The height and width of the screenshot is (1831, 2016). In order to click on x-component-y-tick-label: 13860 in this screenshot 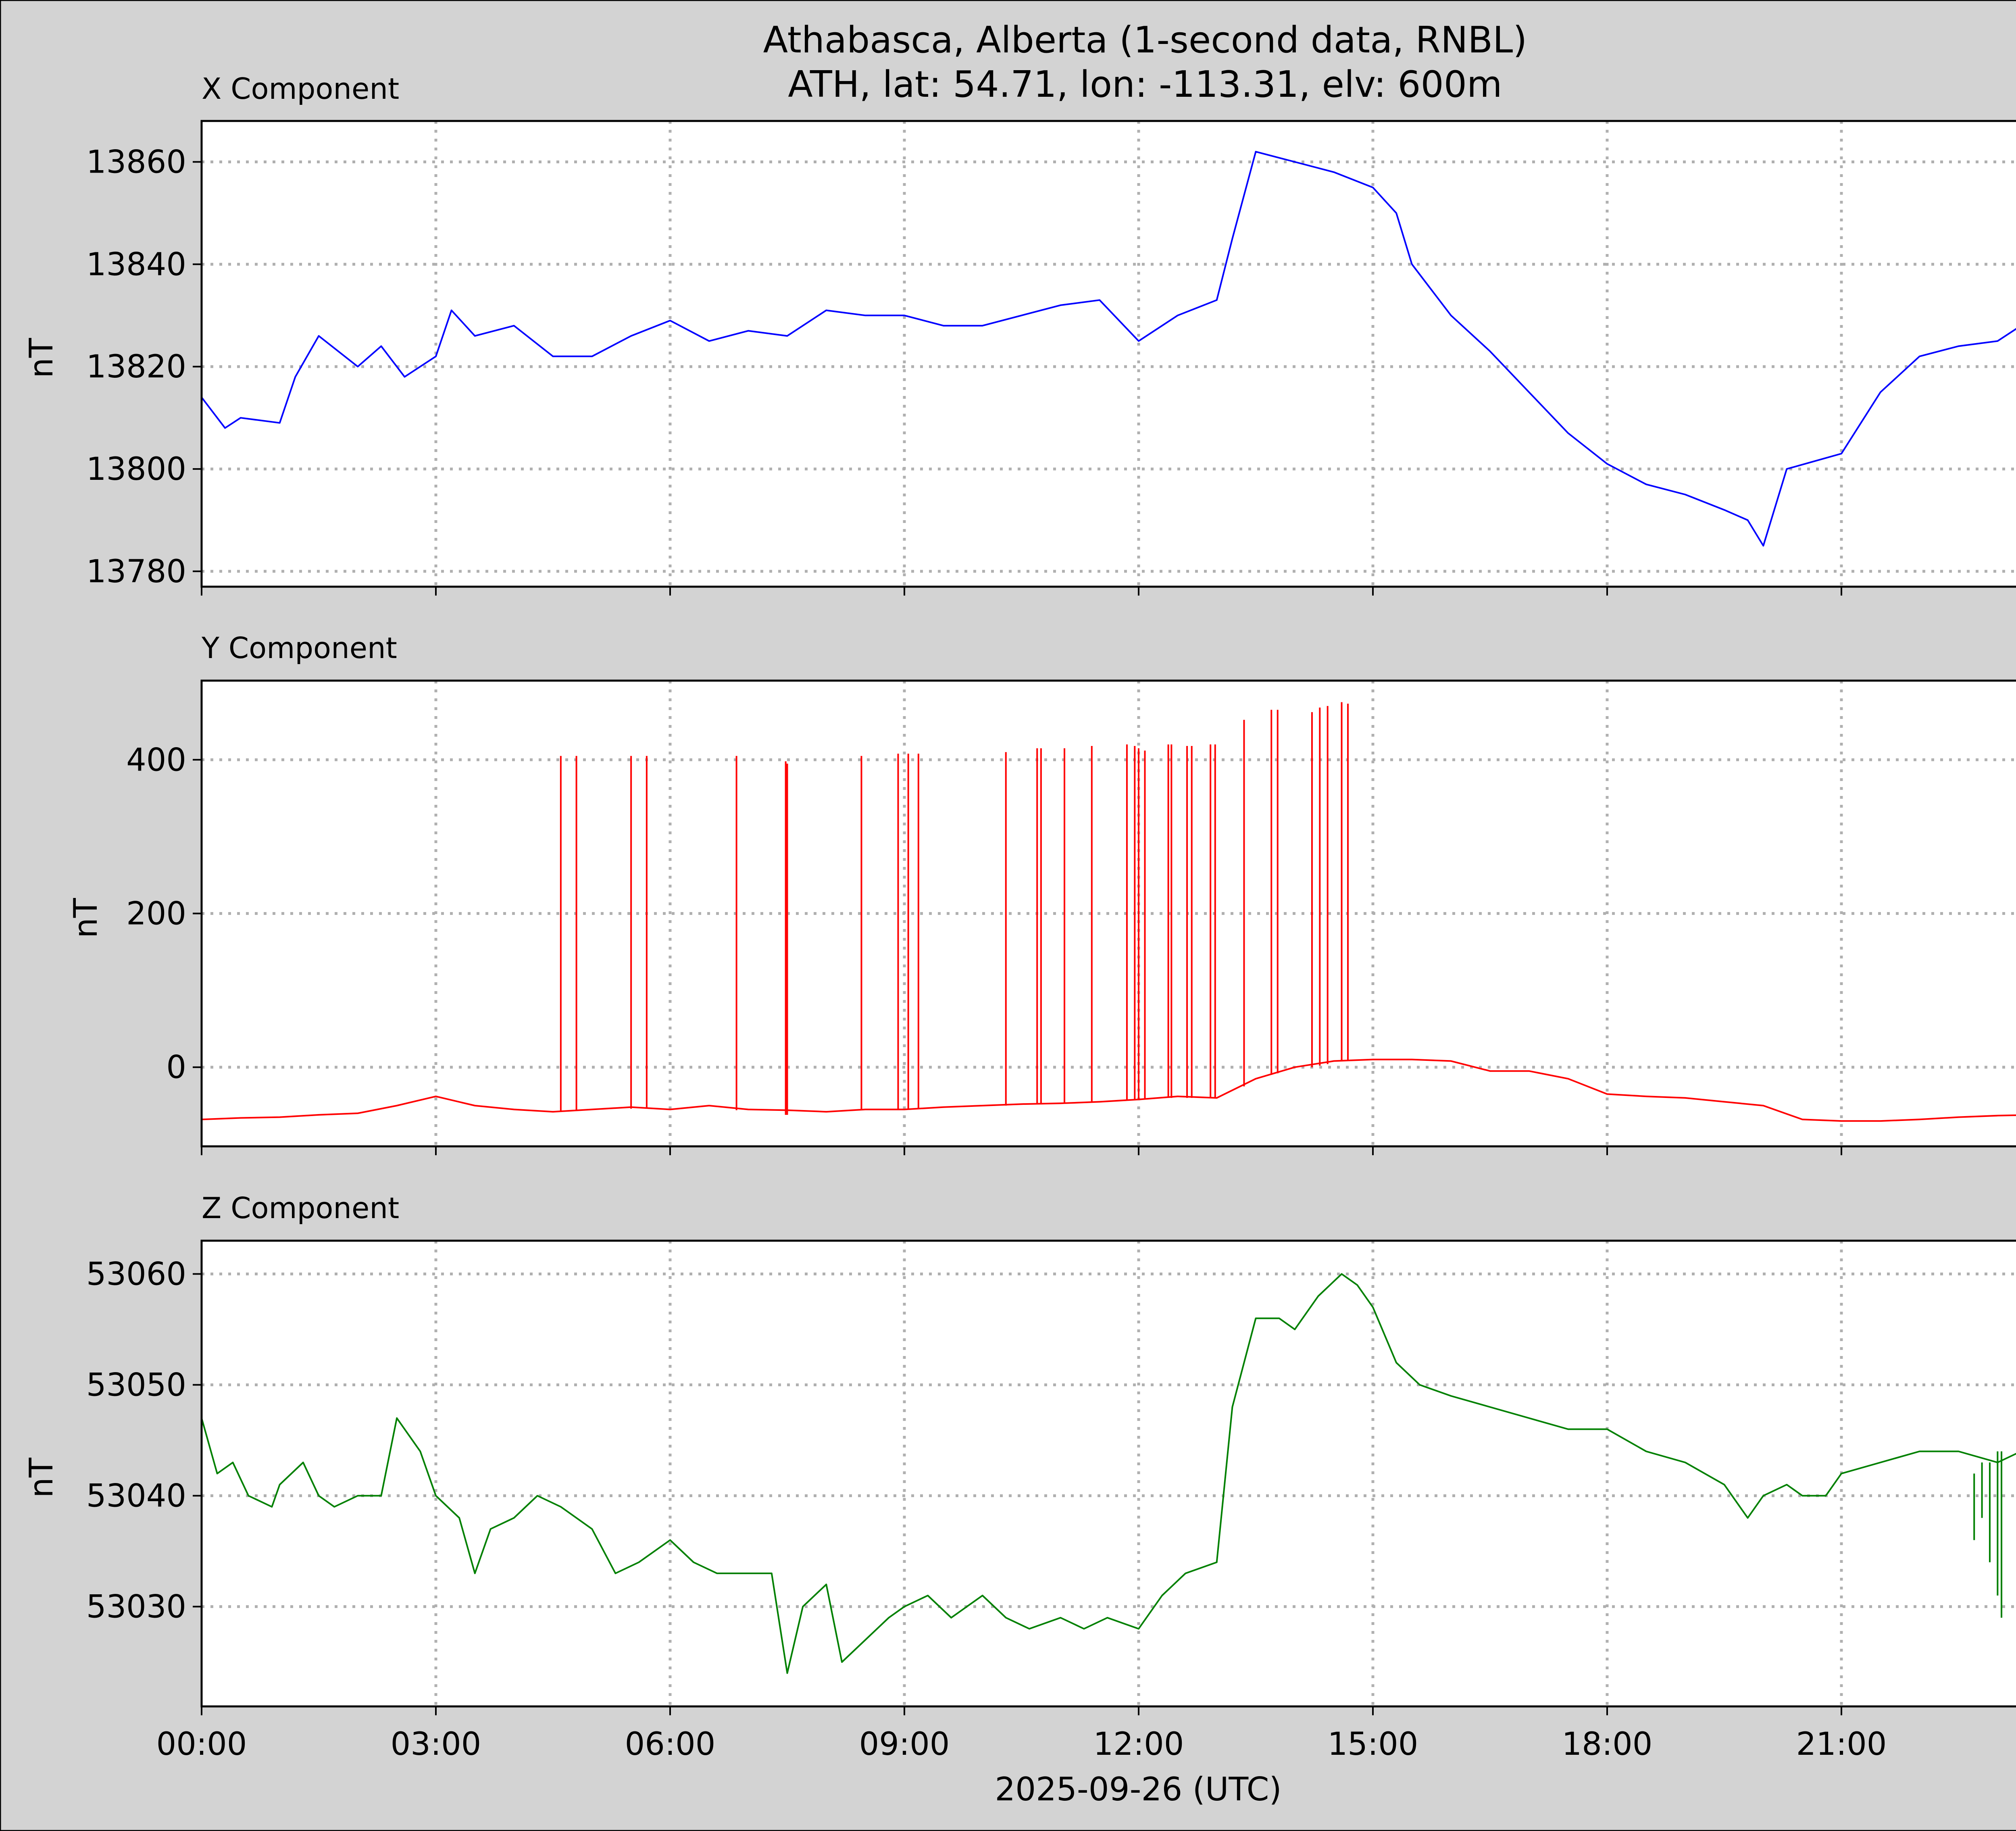, I will do `click(136, 162)`.